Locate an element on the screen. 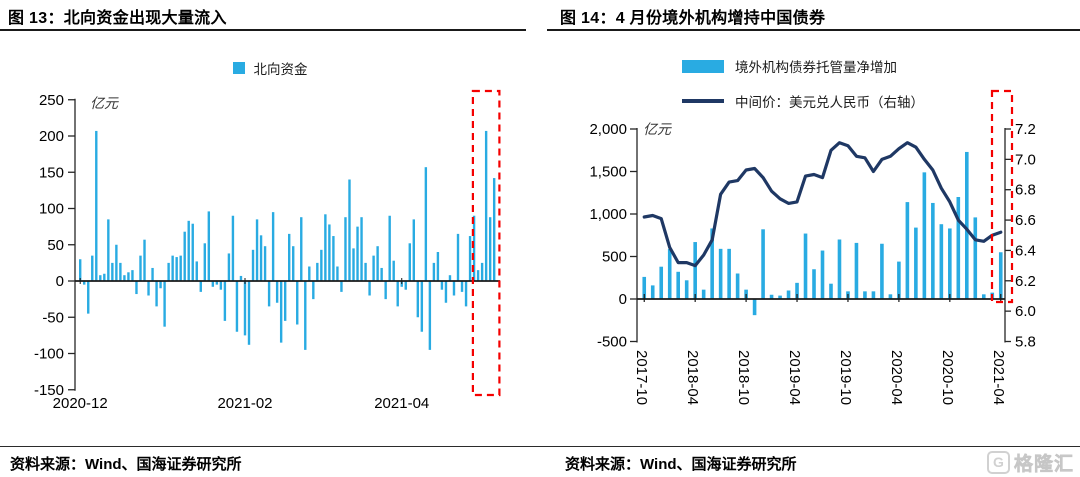 This screenshot has width=1080, height=477. legend-row-custody: 境外机构债券托管量净增加 is located at coordinates (803, 66).